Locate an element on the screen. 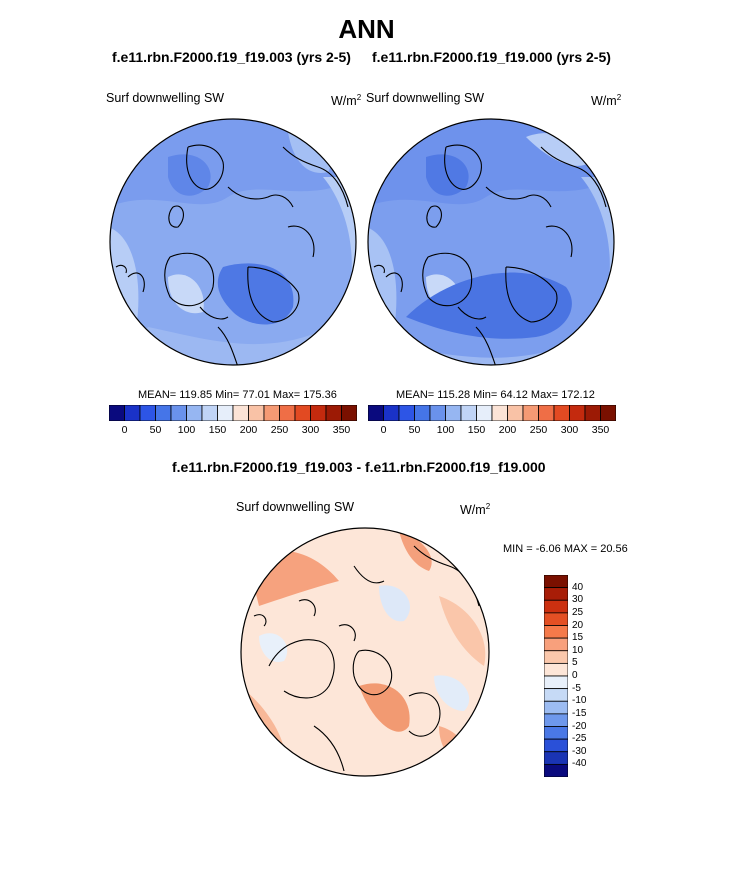  right-polar-map is located at coordinates (491, 242).